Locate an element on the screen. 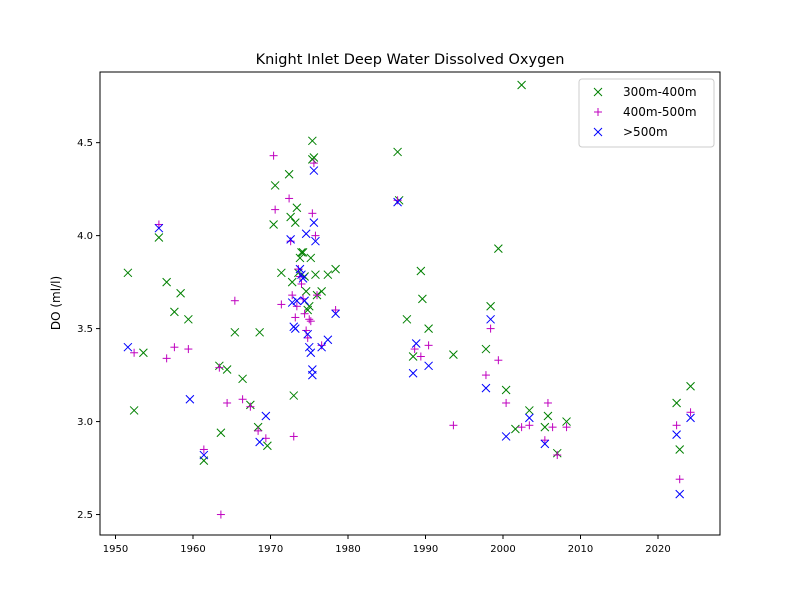 Image resolution: width=800 pixels, height=600 pixels. y-tick-label: 3.5 is located at coordinates (85, 329).